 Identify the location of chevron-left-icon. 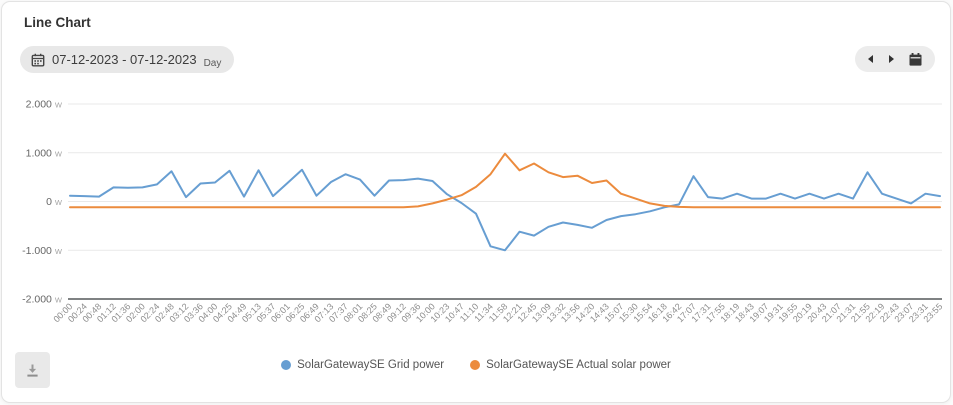
(870, 59).